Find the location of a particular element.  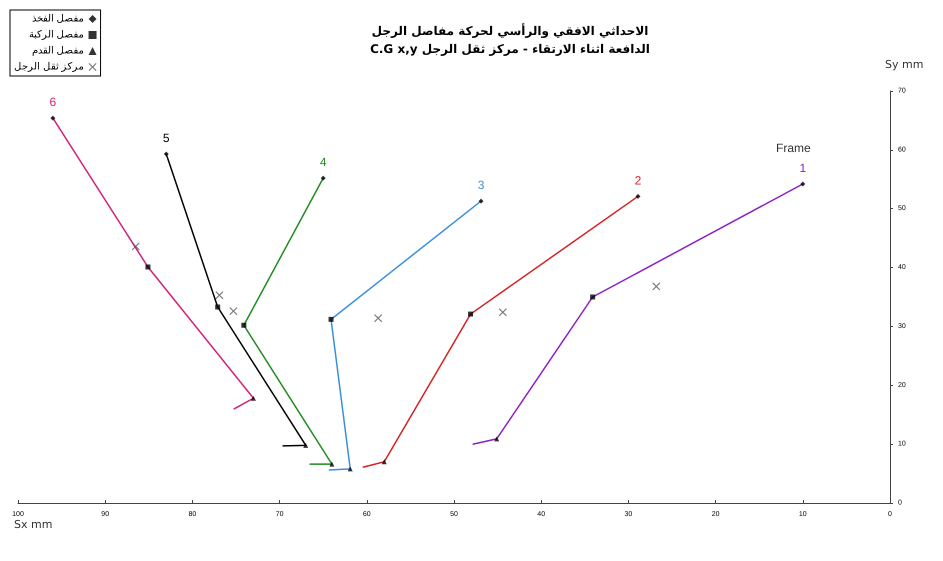

legend-label: مفصل الركبة is located at coordinates (56, 35).